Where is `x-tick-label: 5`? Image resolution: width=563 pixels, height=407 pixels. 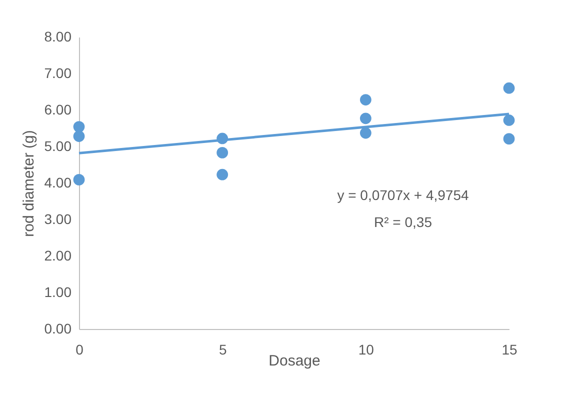 x-tick-label: 5 is located at coordinates (222, 350).